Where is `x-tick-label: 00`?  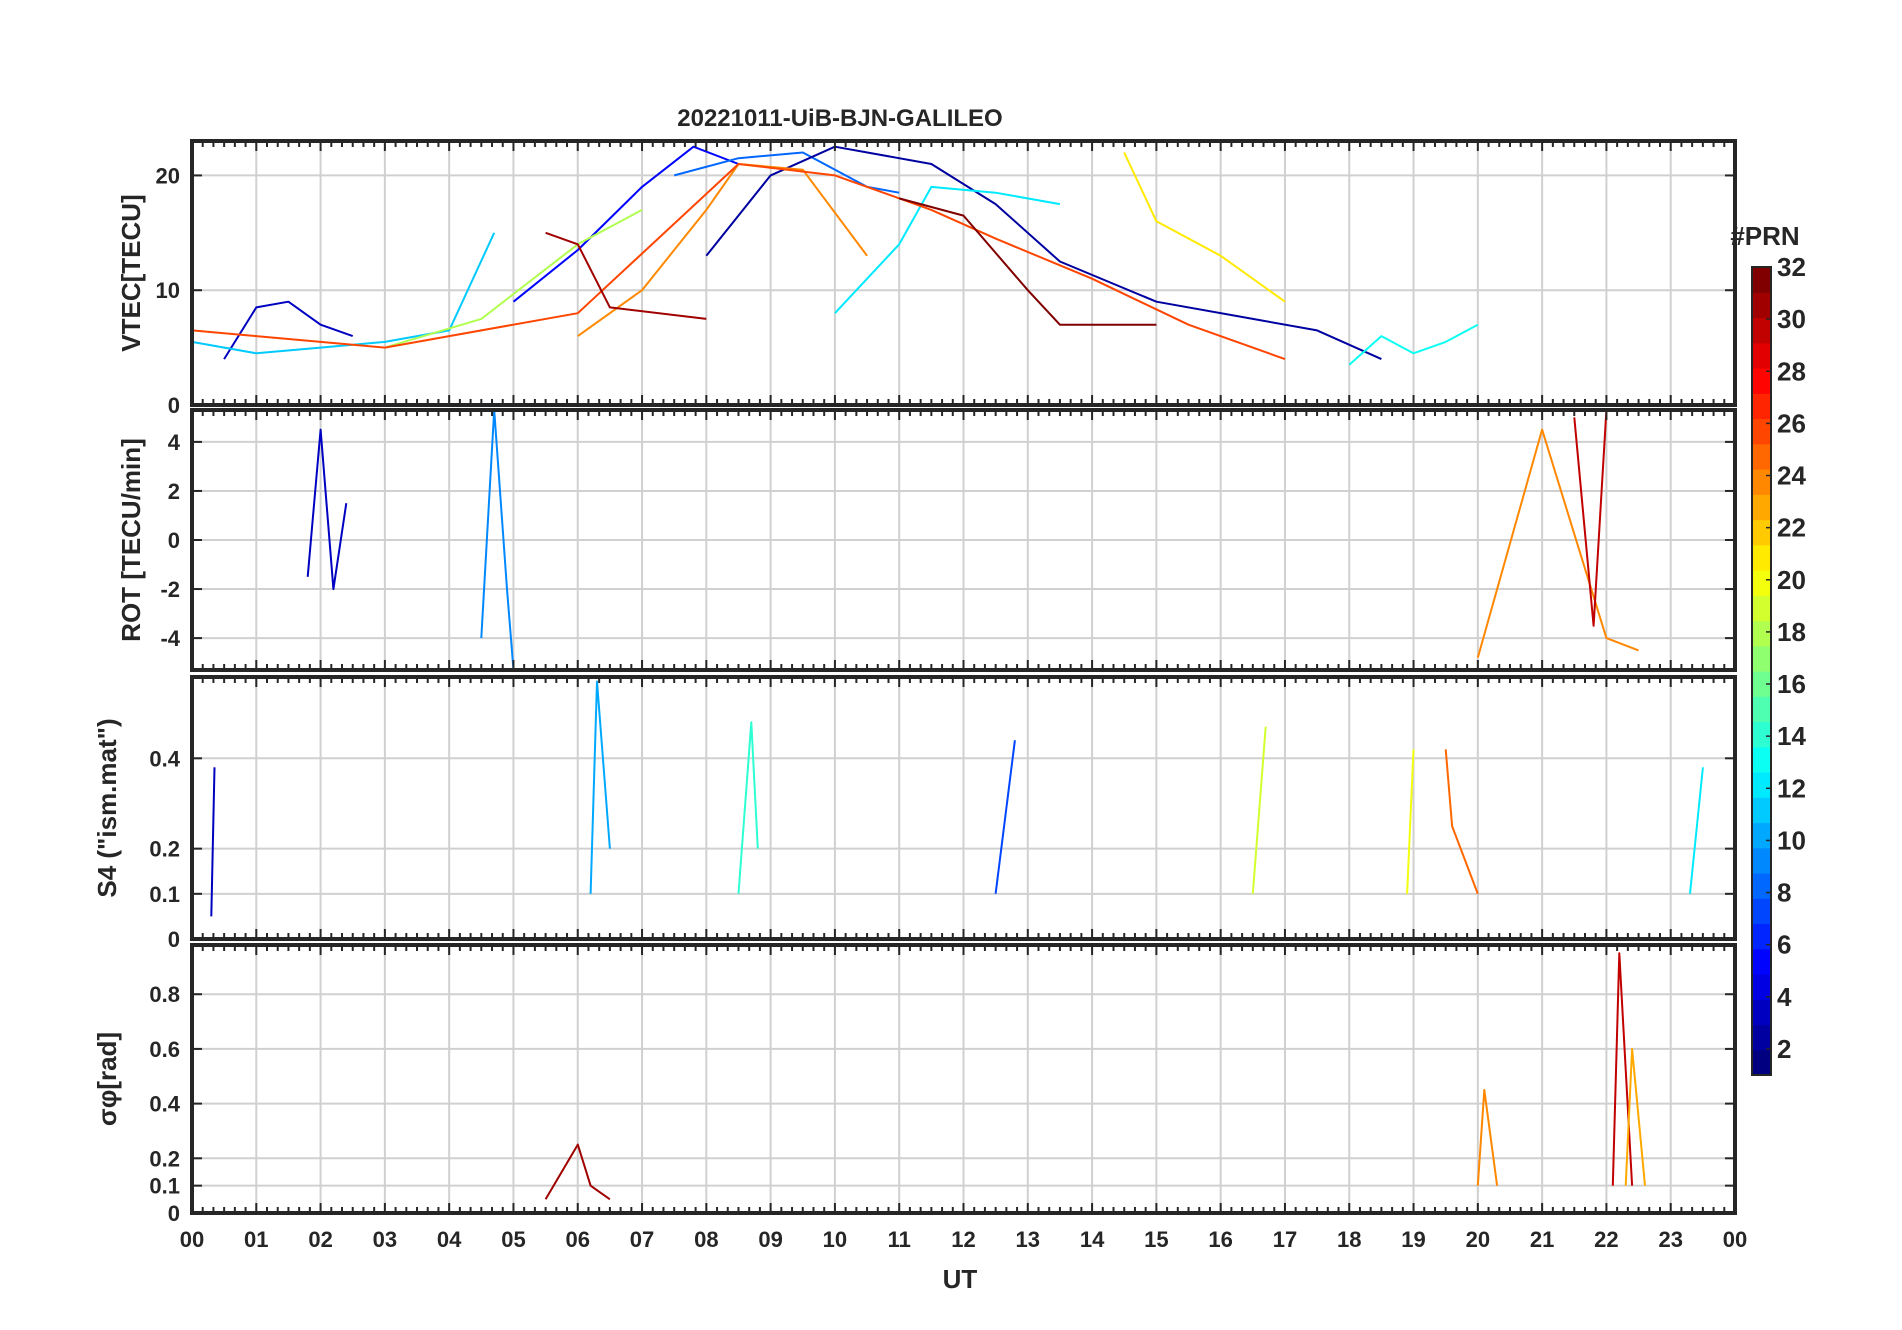 x-tick-label: 00 is located at coordinates (1735, 1239).